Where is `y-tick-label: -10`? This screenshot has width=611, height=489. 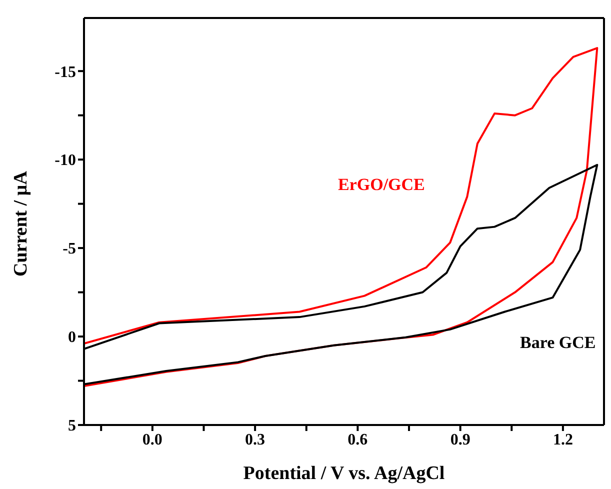
y-tick-label: -10 is located at coordinates (65, 161).